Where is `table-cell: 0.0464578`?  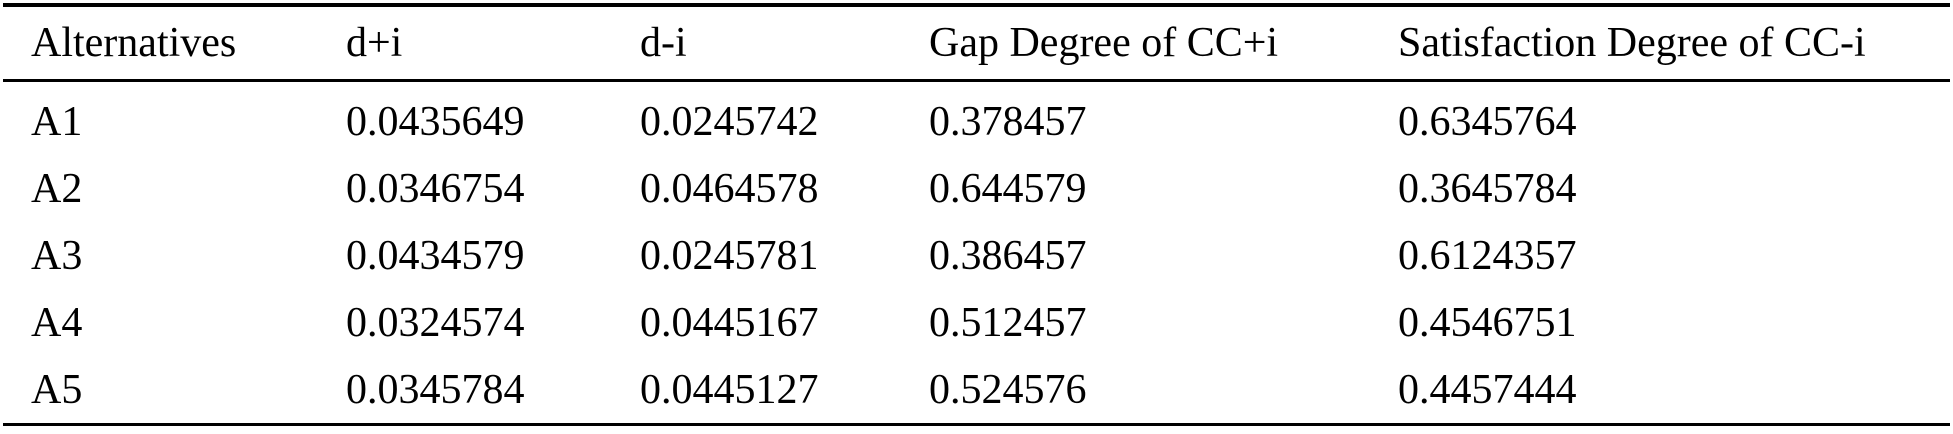 table-cell: 0.0464578 is located at coordinates (729, 188).